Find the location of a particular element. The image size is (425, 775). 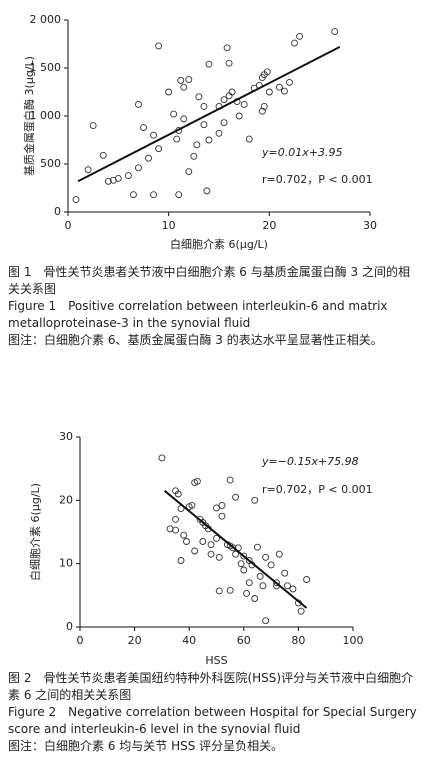

equation: y=0.01x+3.95 is located at coordinates (301, 152).